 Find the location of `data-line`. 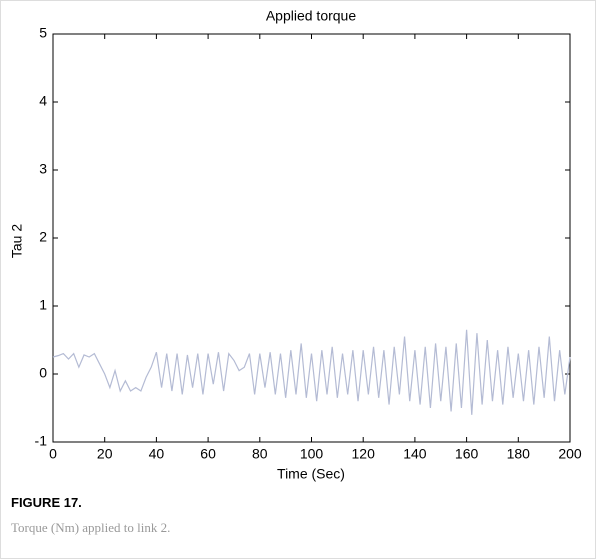

data-line is located at coordinates (311, 372).